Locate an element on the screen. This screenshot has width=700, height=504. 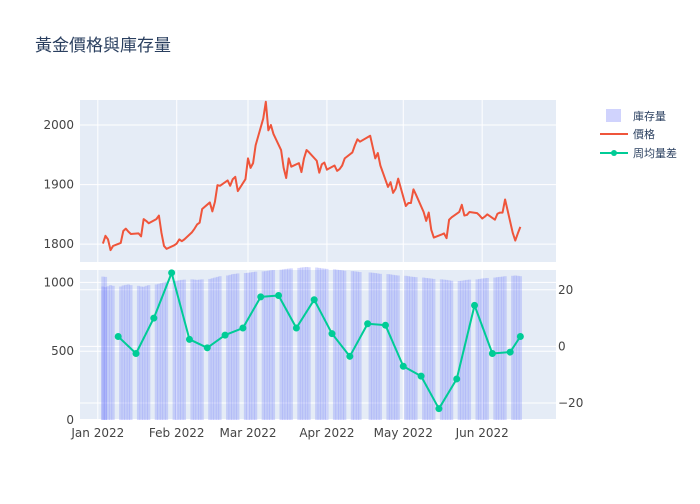
x-tick-label: Feb 2022 is located at coordinates (177, 433).